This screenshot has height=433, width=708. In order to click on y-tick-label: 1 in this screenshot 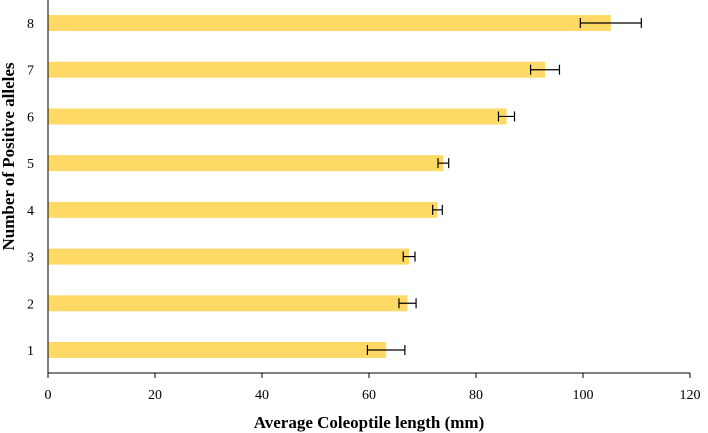, I will do `click(30, 351)`.